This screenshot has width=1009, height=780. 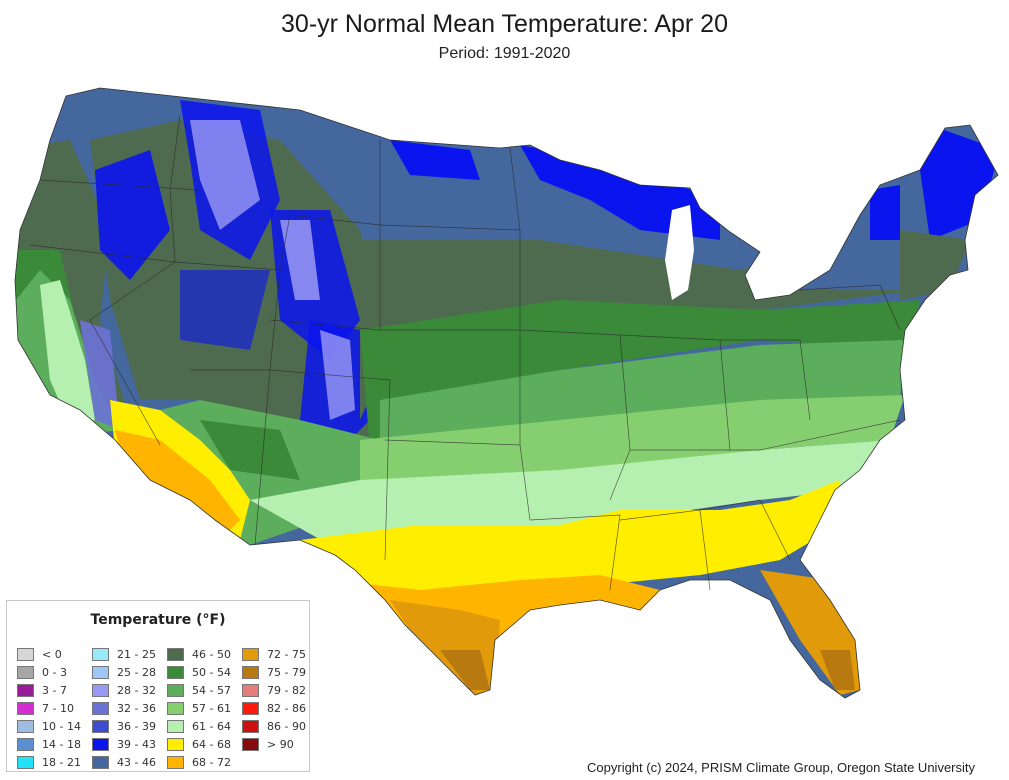 I want to click on legend-item: 32 - 36, so click(x=129, y=708).